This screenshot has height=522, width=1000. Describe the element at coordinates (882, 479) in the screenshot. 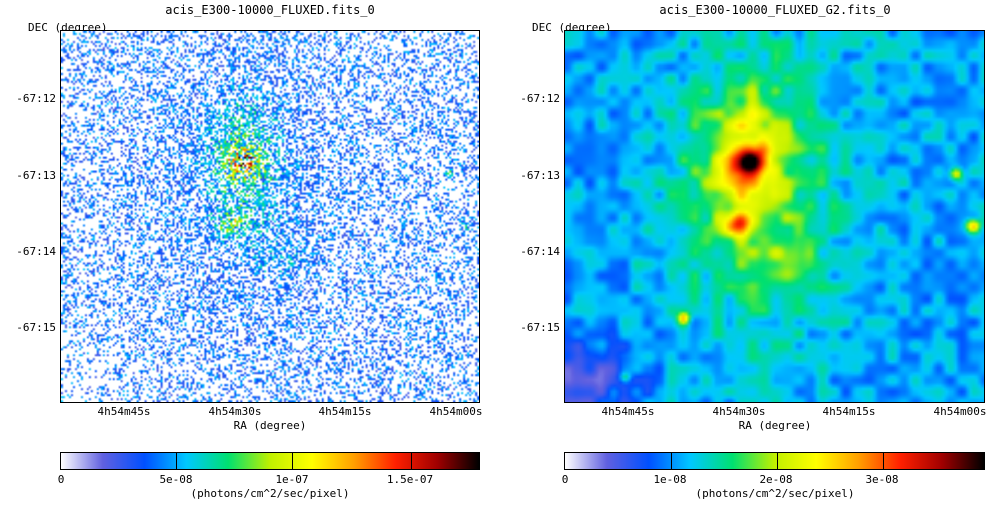

I see `colorbar-tick-label: 3e-08` at that location.